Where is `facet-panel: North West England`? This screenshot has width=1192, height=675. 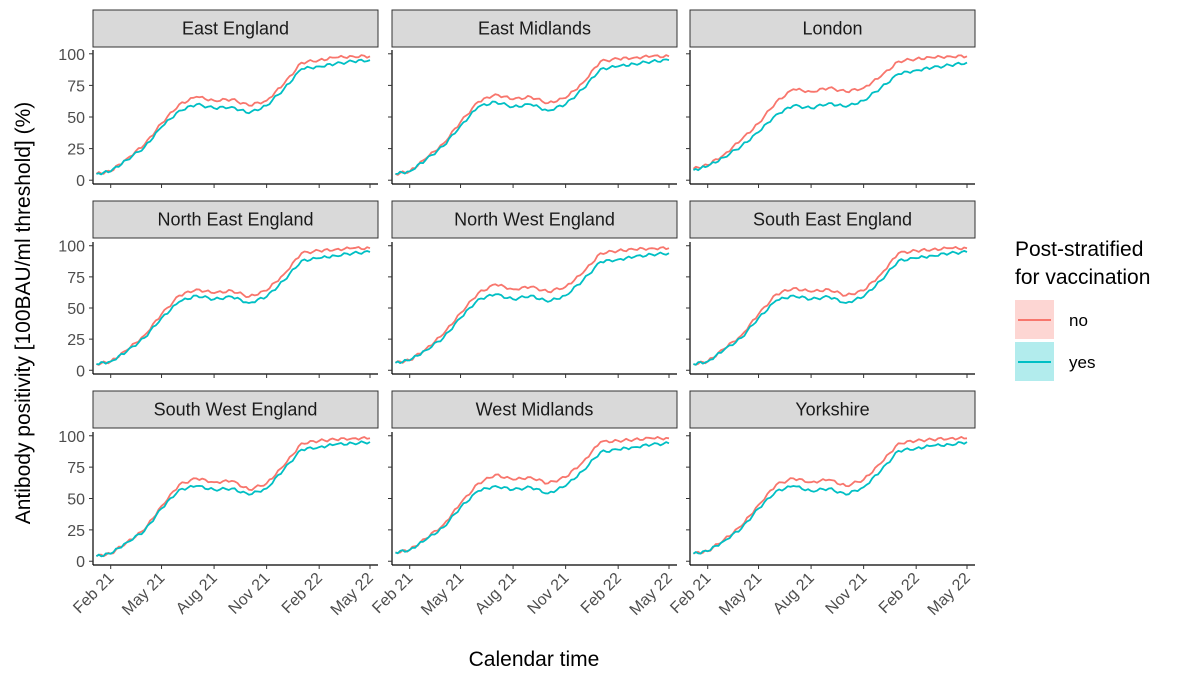 facet-panel: North West England is located at coordinates (533, 289).